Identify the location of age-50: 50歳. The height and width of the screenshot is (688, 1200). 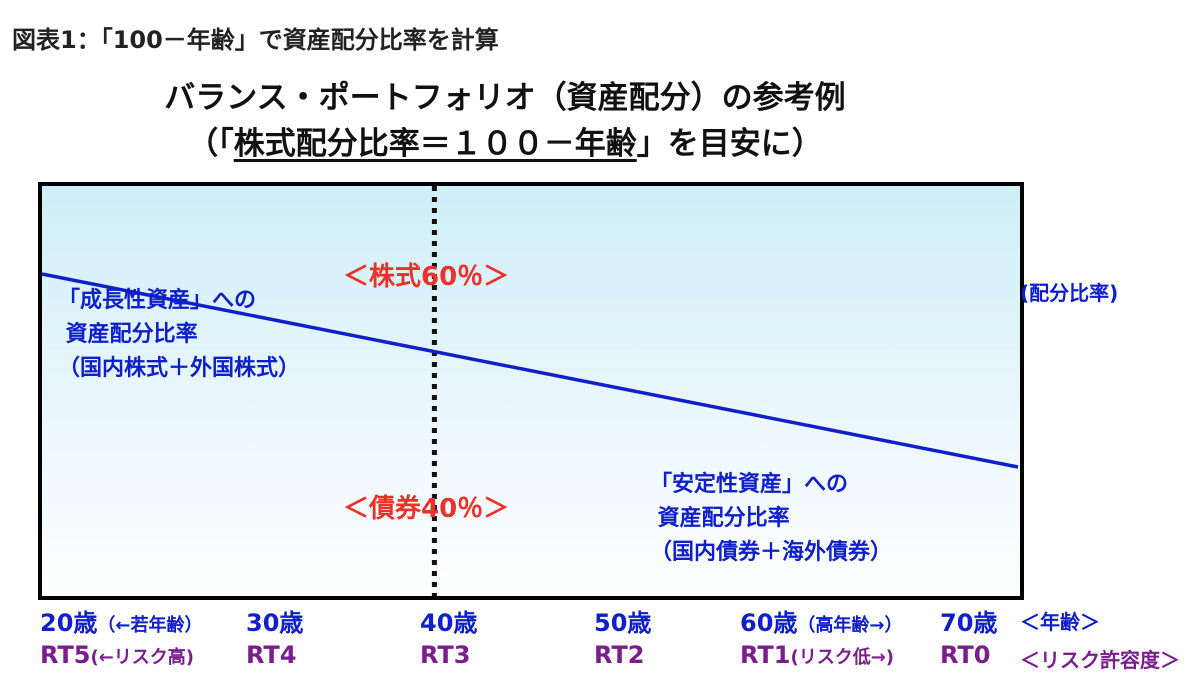
(622, 620).